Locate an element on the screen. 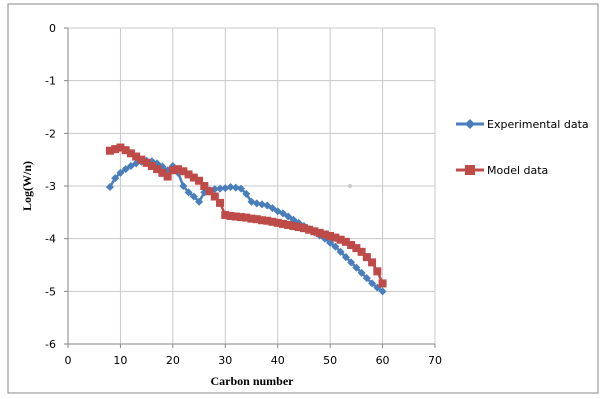 Image resolution: width=602 pixels, height=399 pixels. x-tick-label: 40 is located at coordinates (278, 360).